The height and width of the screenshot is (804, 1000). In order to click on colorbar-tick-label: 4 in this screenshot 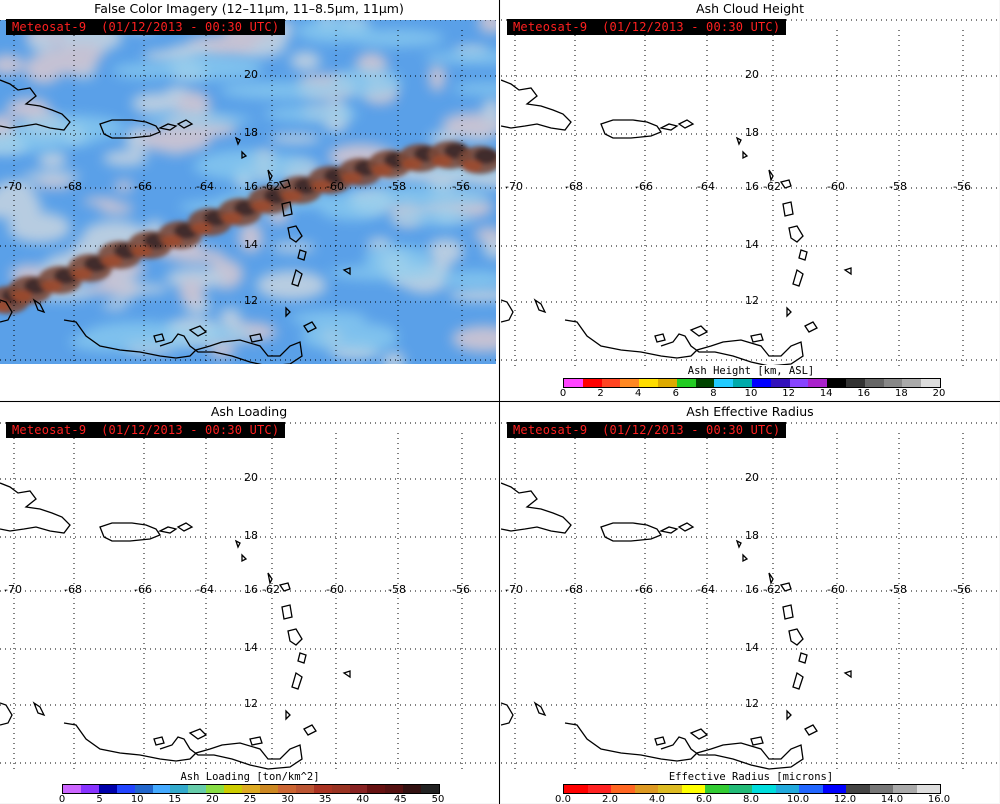, I will do `click(638, 393)`.